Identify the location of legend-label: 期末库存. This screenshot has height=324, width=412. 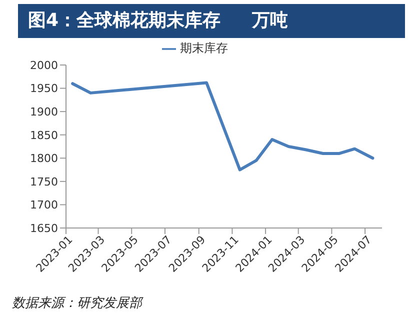
(204, 48).